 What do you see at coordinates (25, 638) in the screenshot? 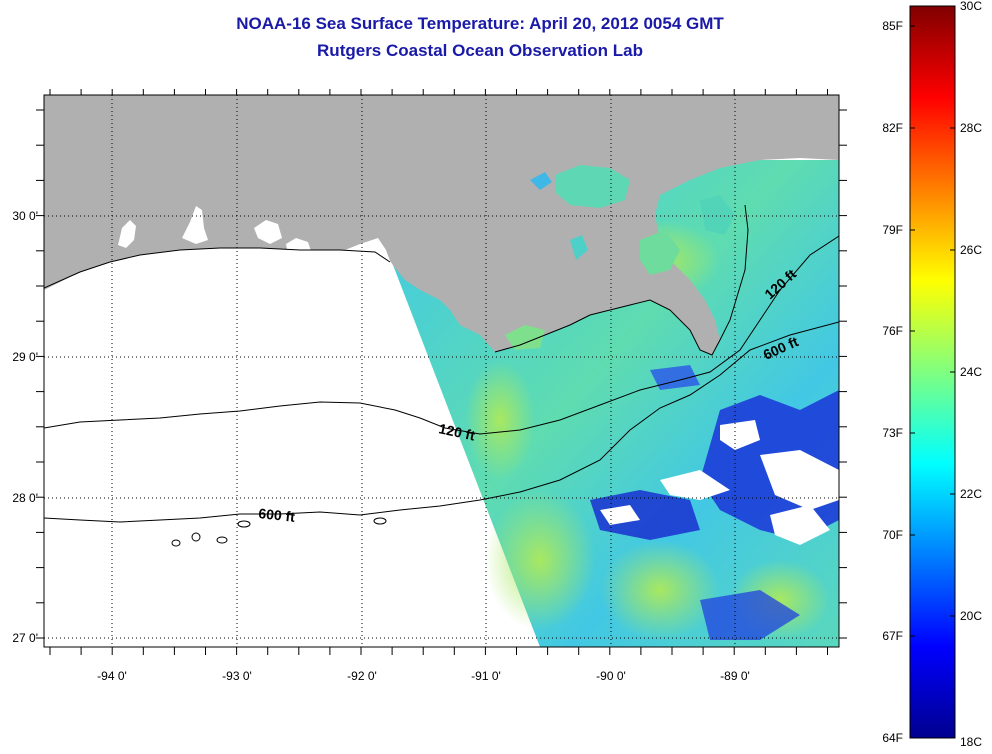
I see `lat-label: 27 0'` at bounding box center [25, 638].